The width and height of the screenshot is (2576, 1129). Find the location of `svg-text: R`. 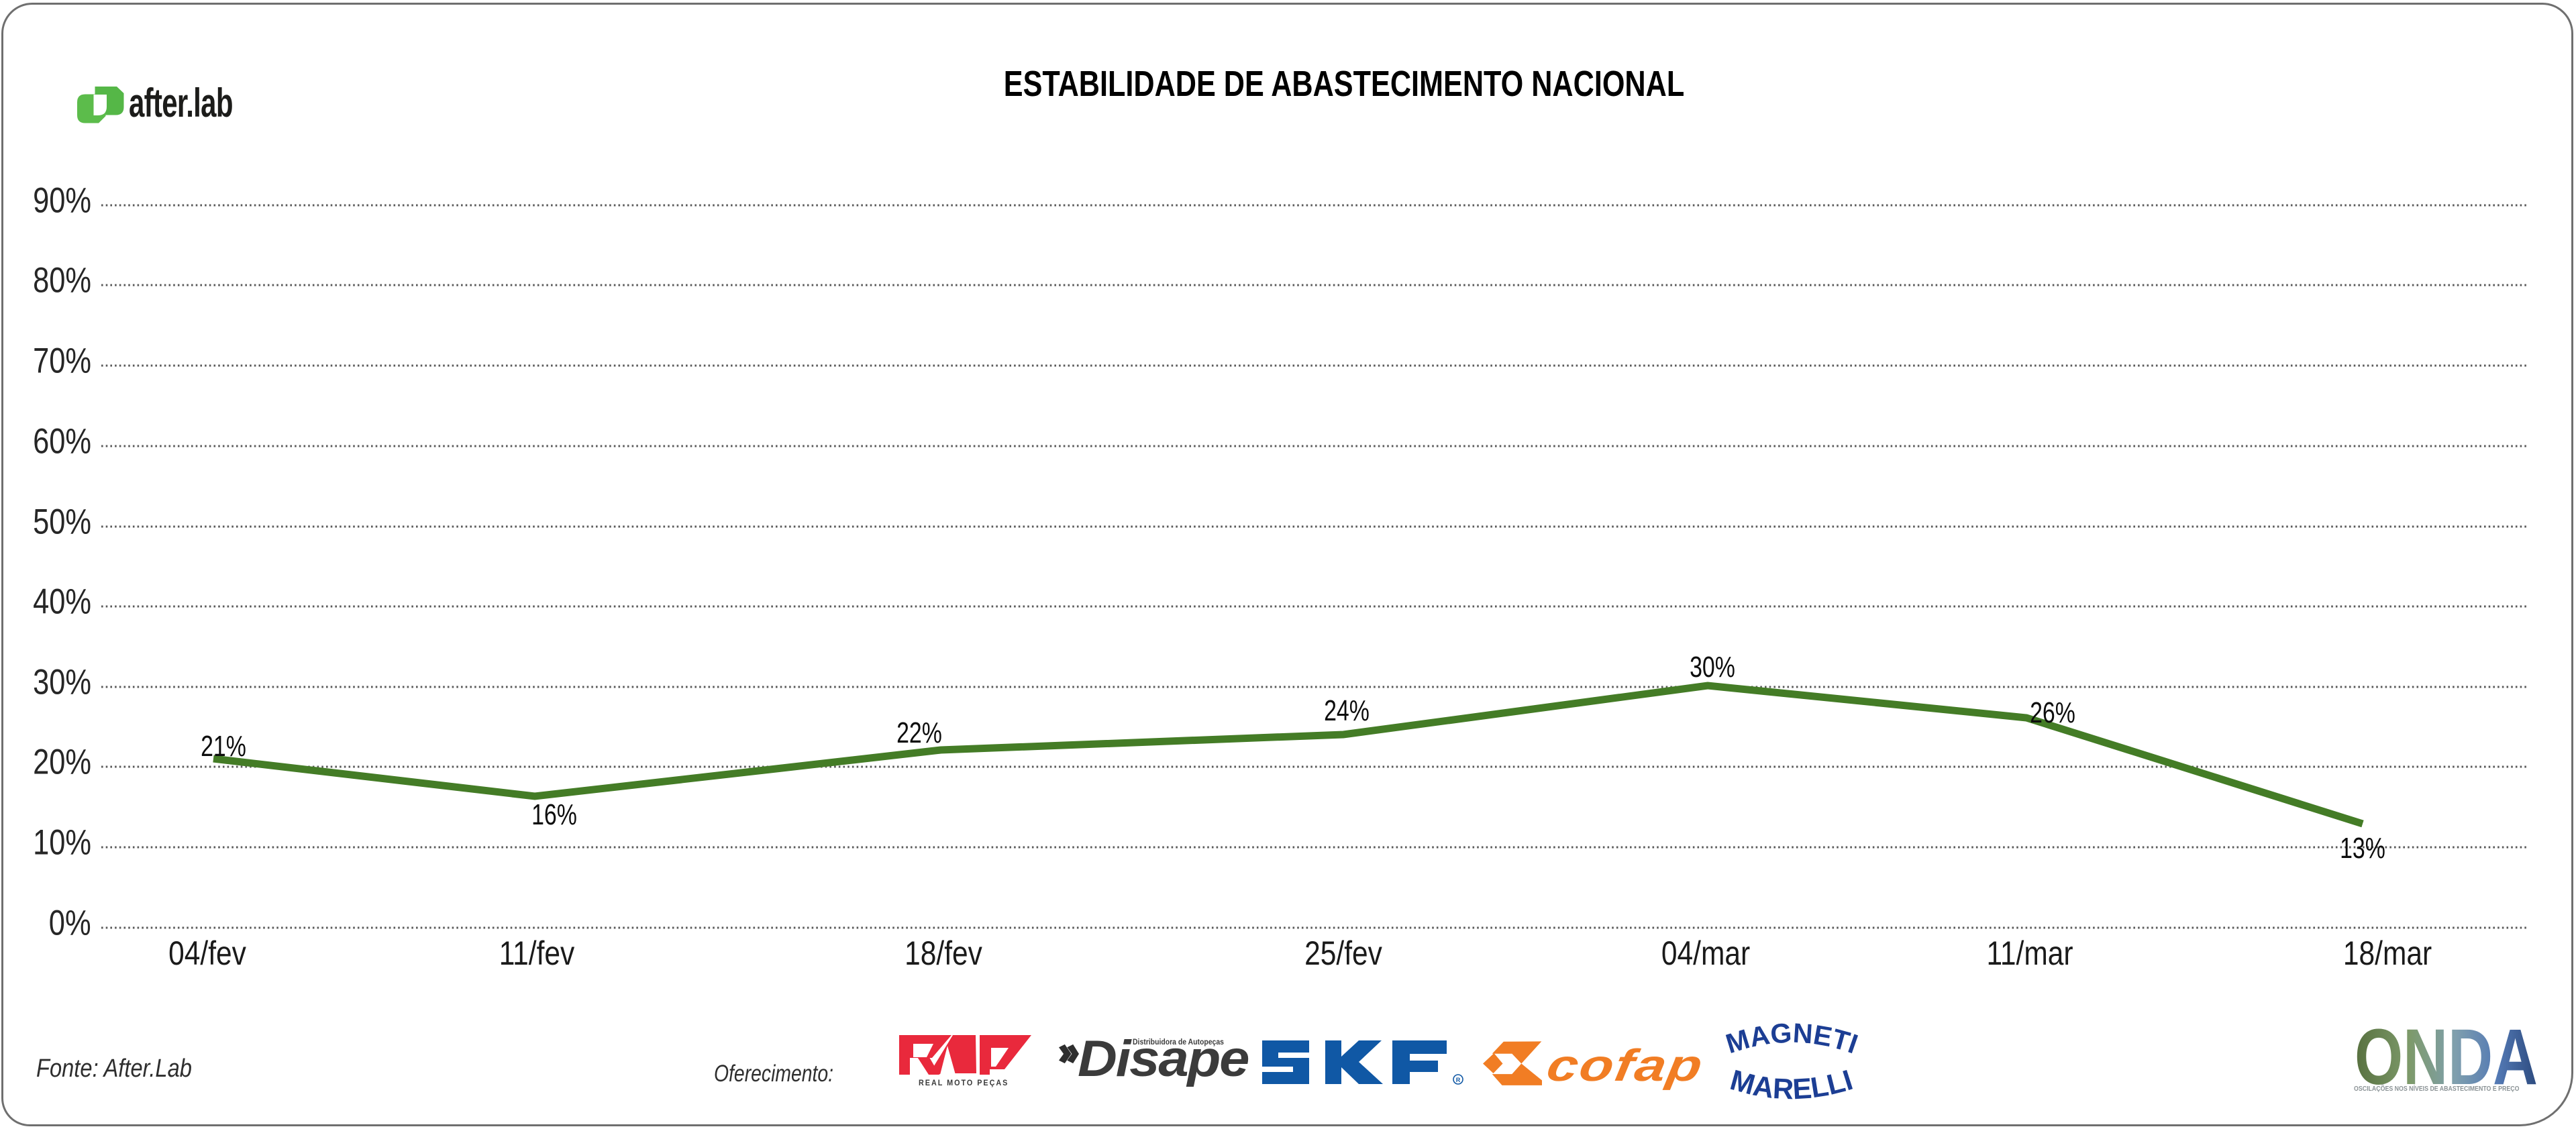

svg-text: R is located at coordinates (1458, 1080).